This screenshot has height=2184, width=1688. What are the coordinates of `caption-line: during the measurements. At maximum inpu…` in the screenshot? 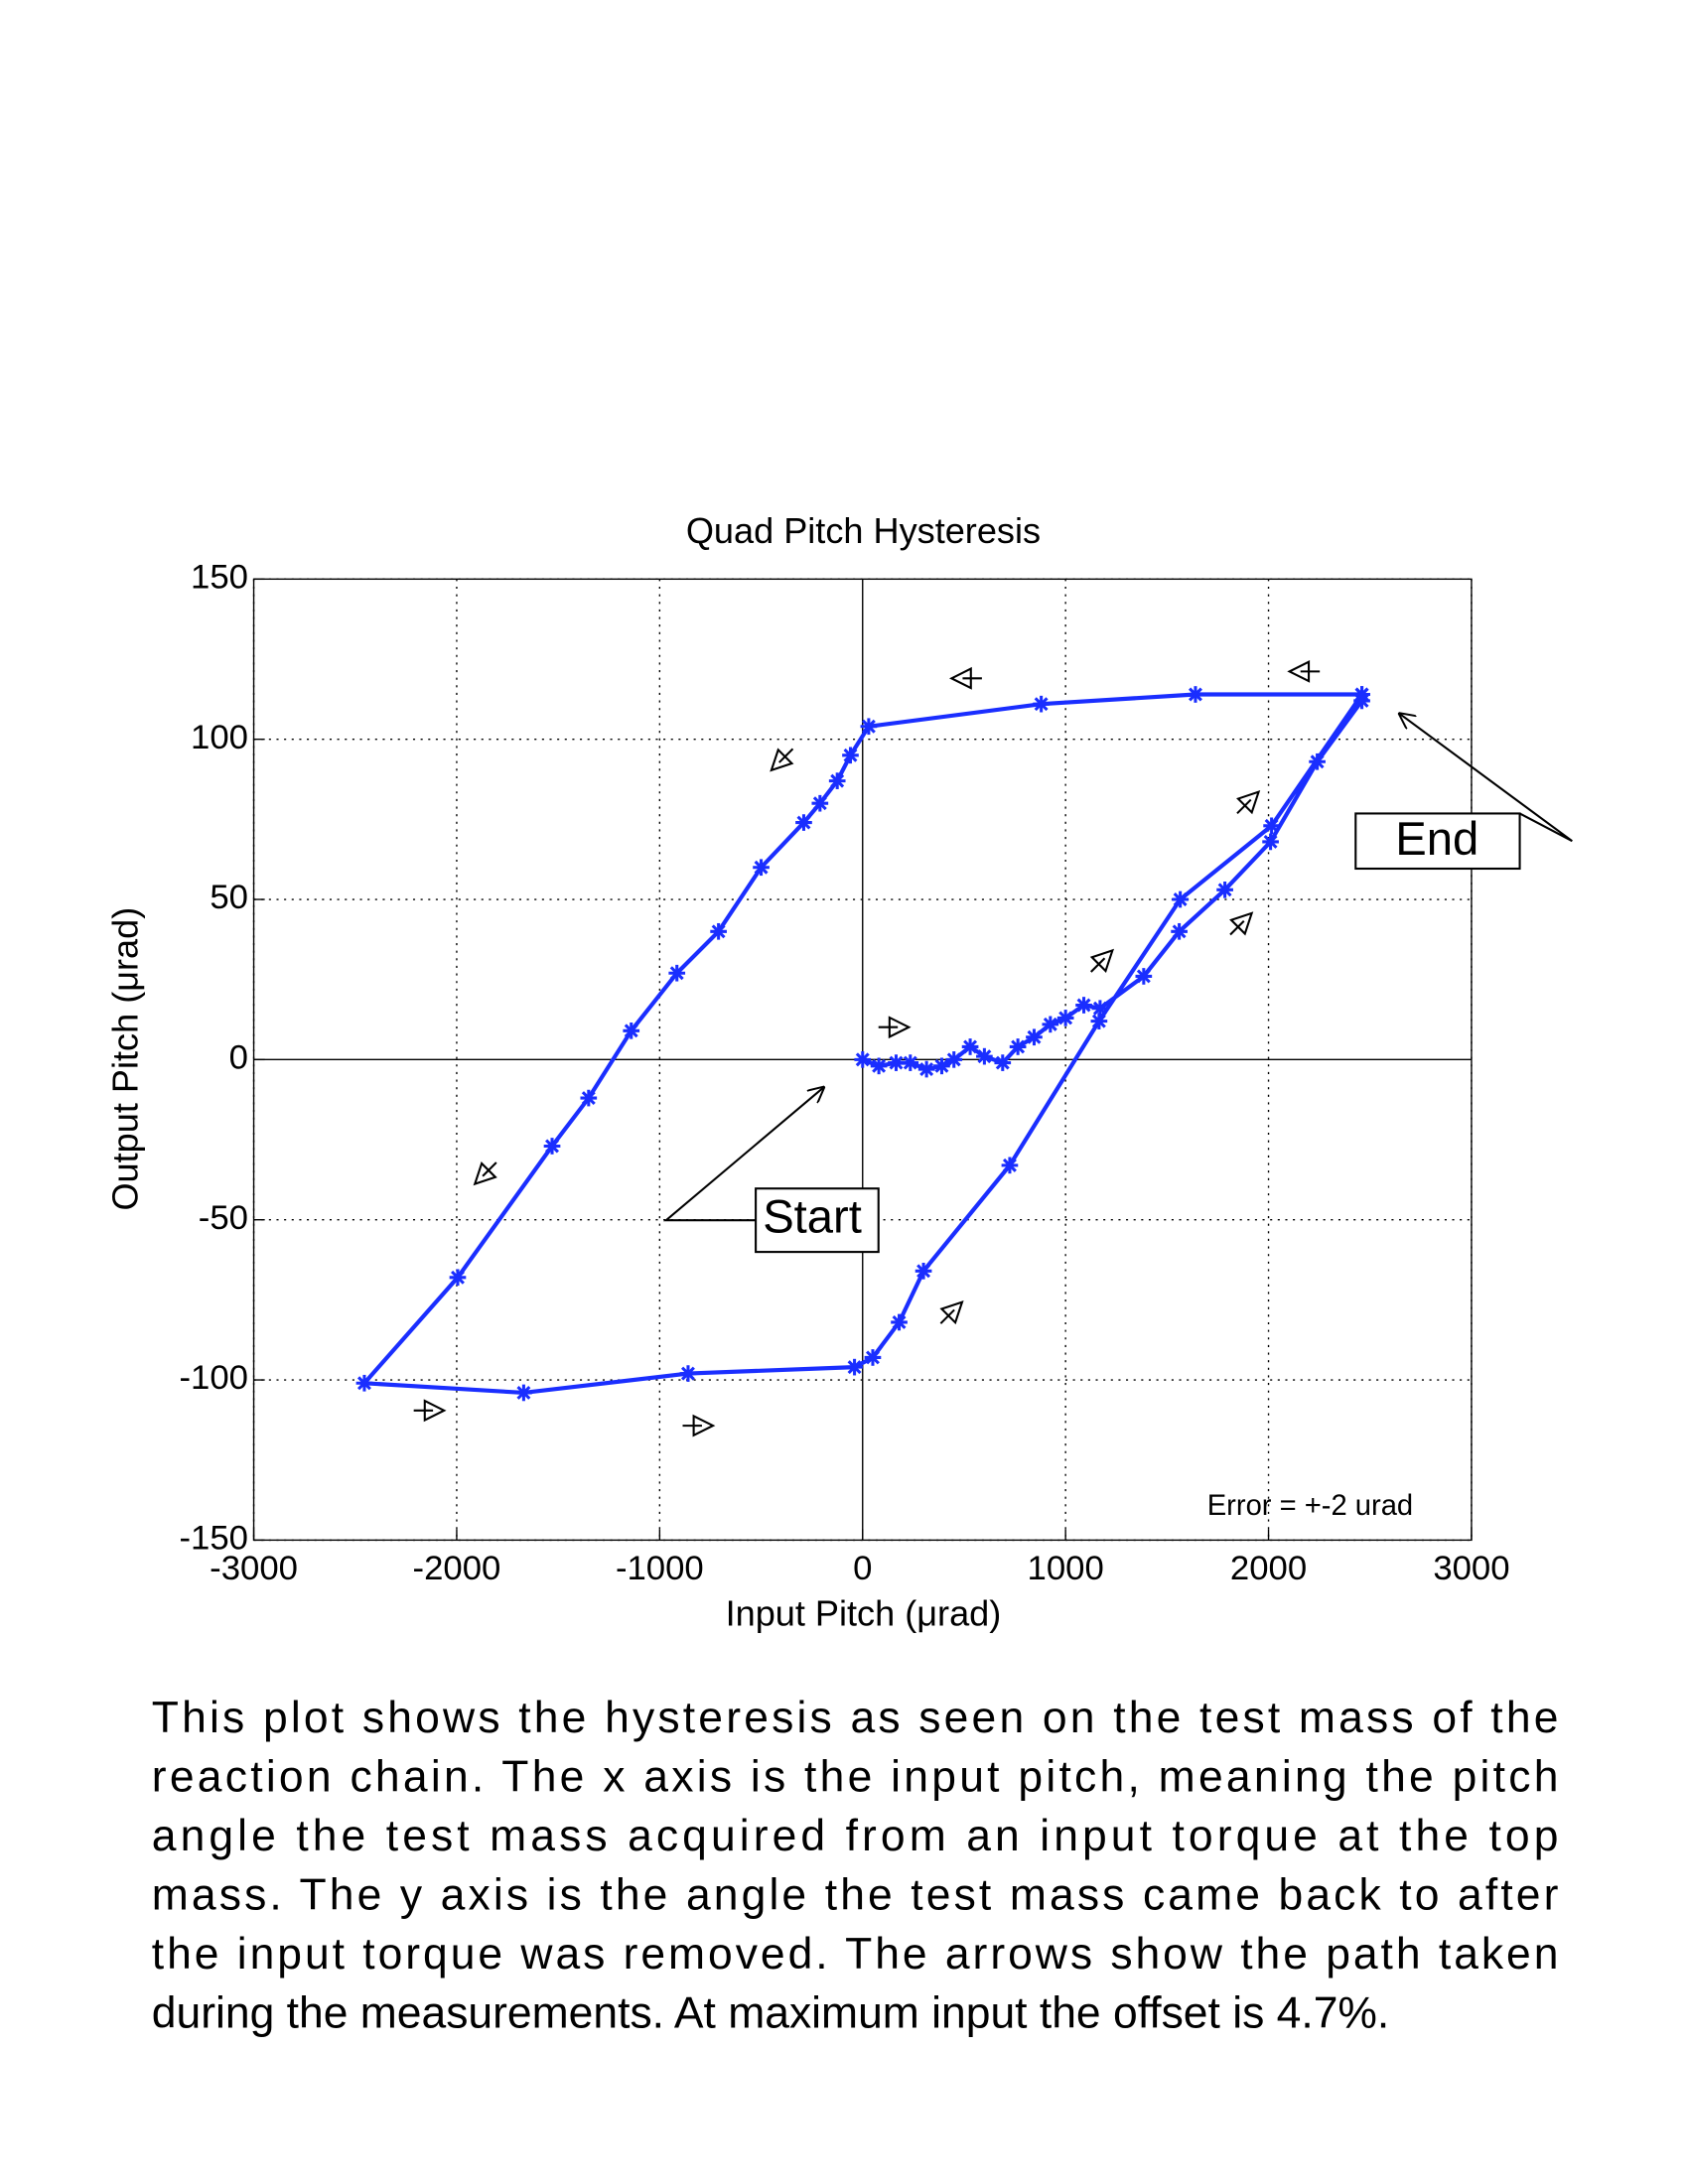 It's located at (771, 2012).